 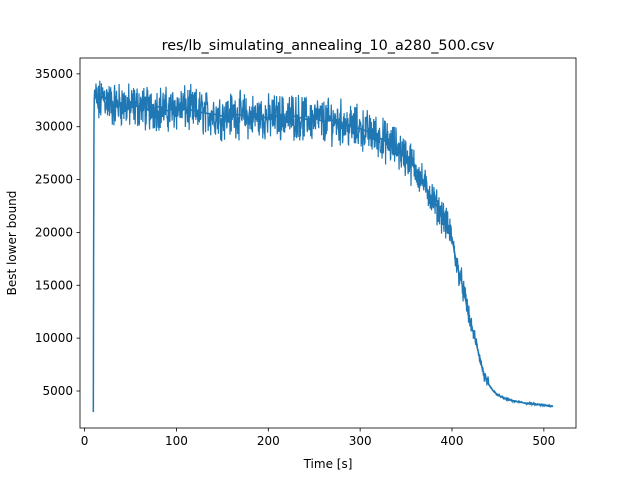 What do you see at coordinates (176, 441) in the screenshot?
I see `x-tick-label: 100` at bounding box center [176, 441].